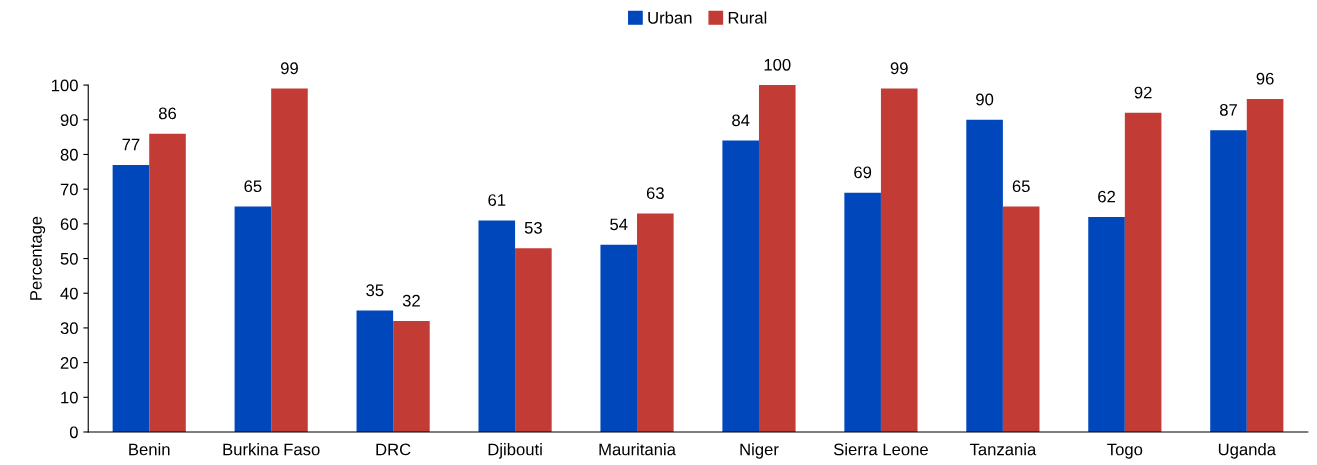 This screenshot has height=465, width=1317. Describe the element at coordinates (69, 154) in the screenshot. I see `y-tick-label: 80` at that location.